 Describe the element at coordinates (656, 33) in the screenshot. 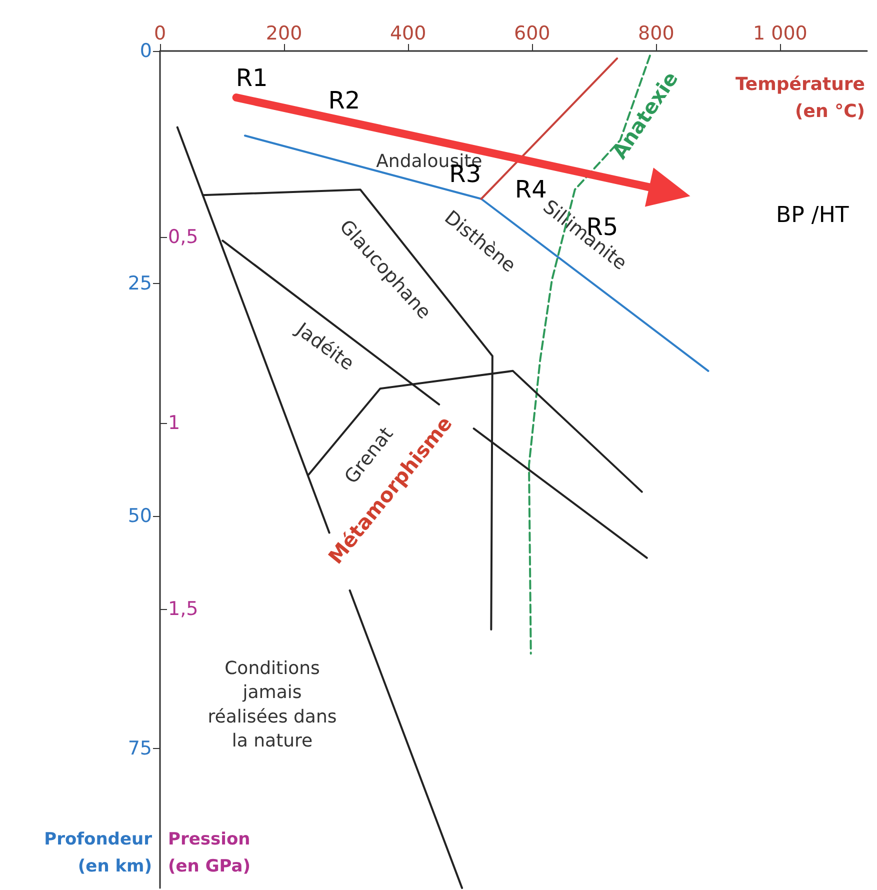

I see `x-tick-label: 800` at that location.